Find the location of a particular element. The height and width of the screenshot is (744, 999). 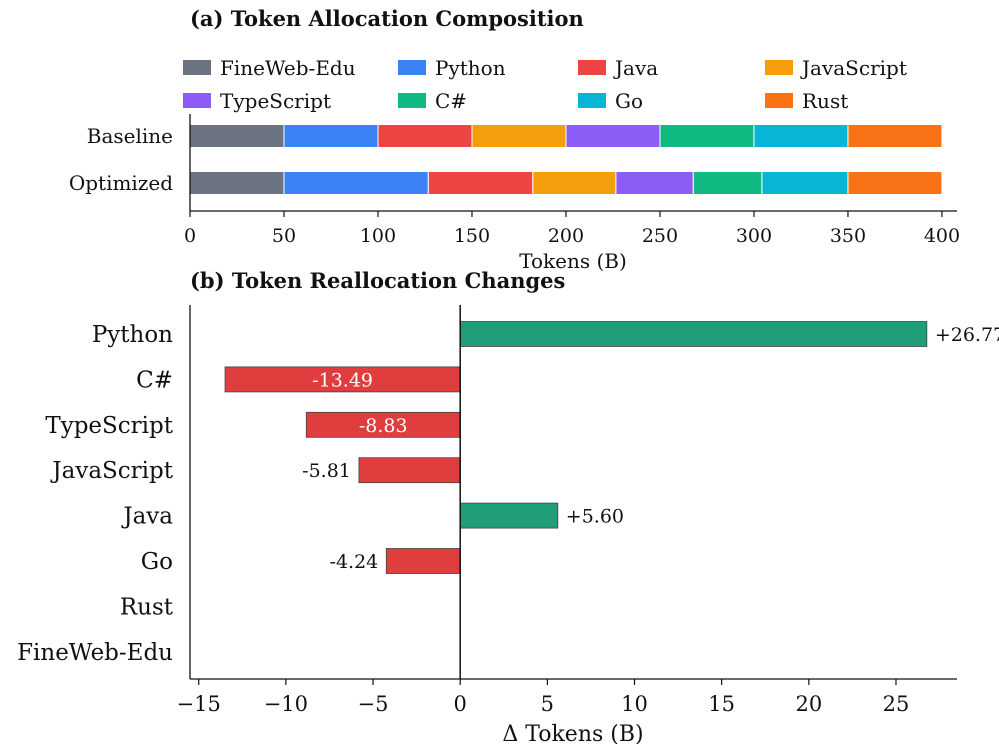

bar-optimized-rust is located at coordinates (895, 183).